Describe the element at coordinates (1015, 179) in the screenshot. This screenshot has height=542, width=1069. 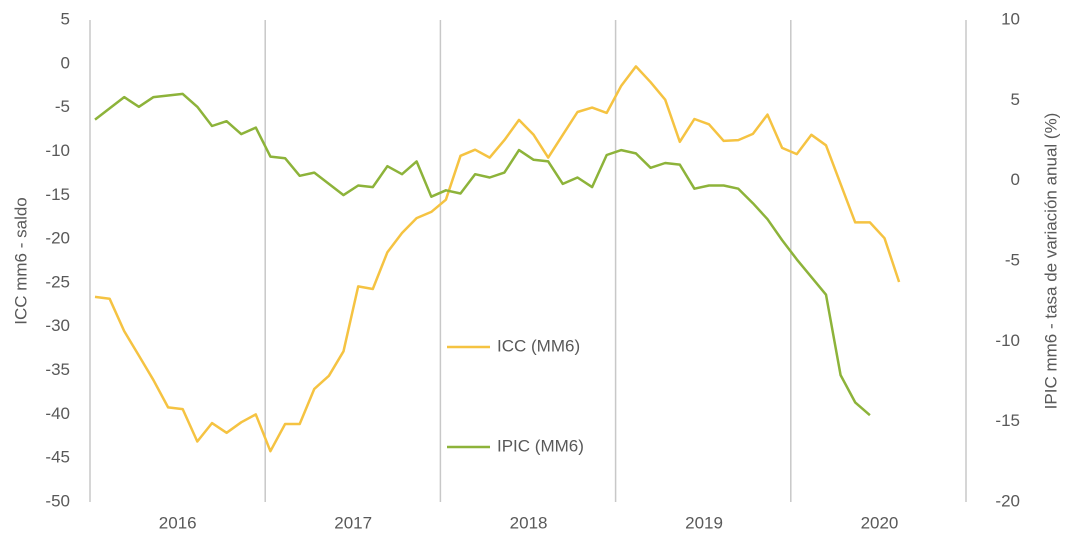
I see `y2-tick-label: 0` at that location.